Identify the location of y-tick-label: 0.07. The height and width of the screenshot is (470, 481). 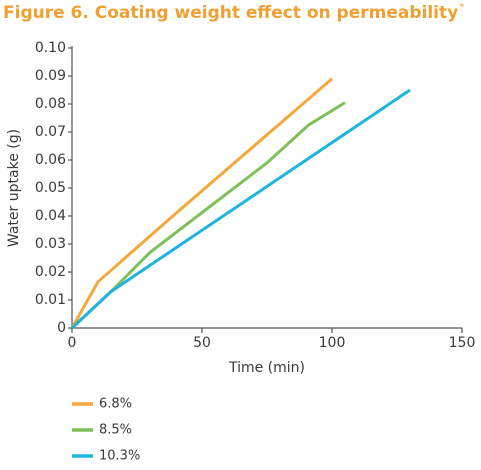
(50, 132).